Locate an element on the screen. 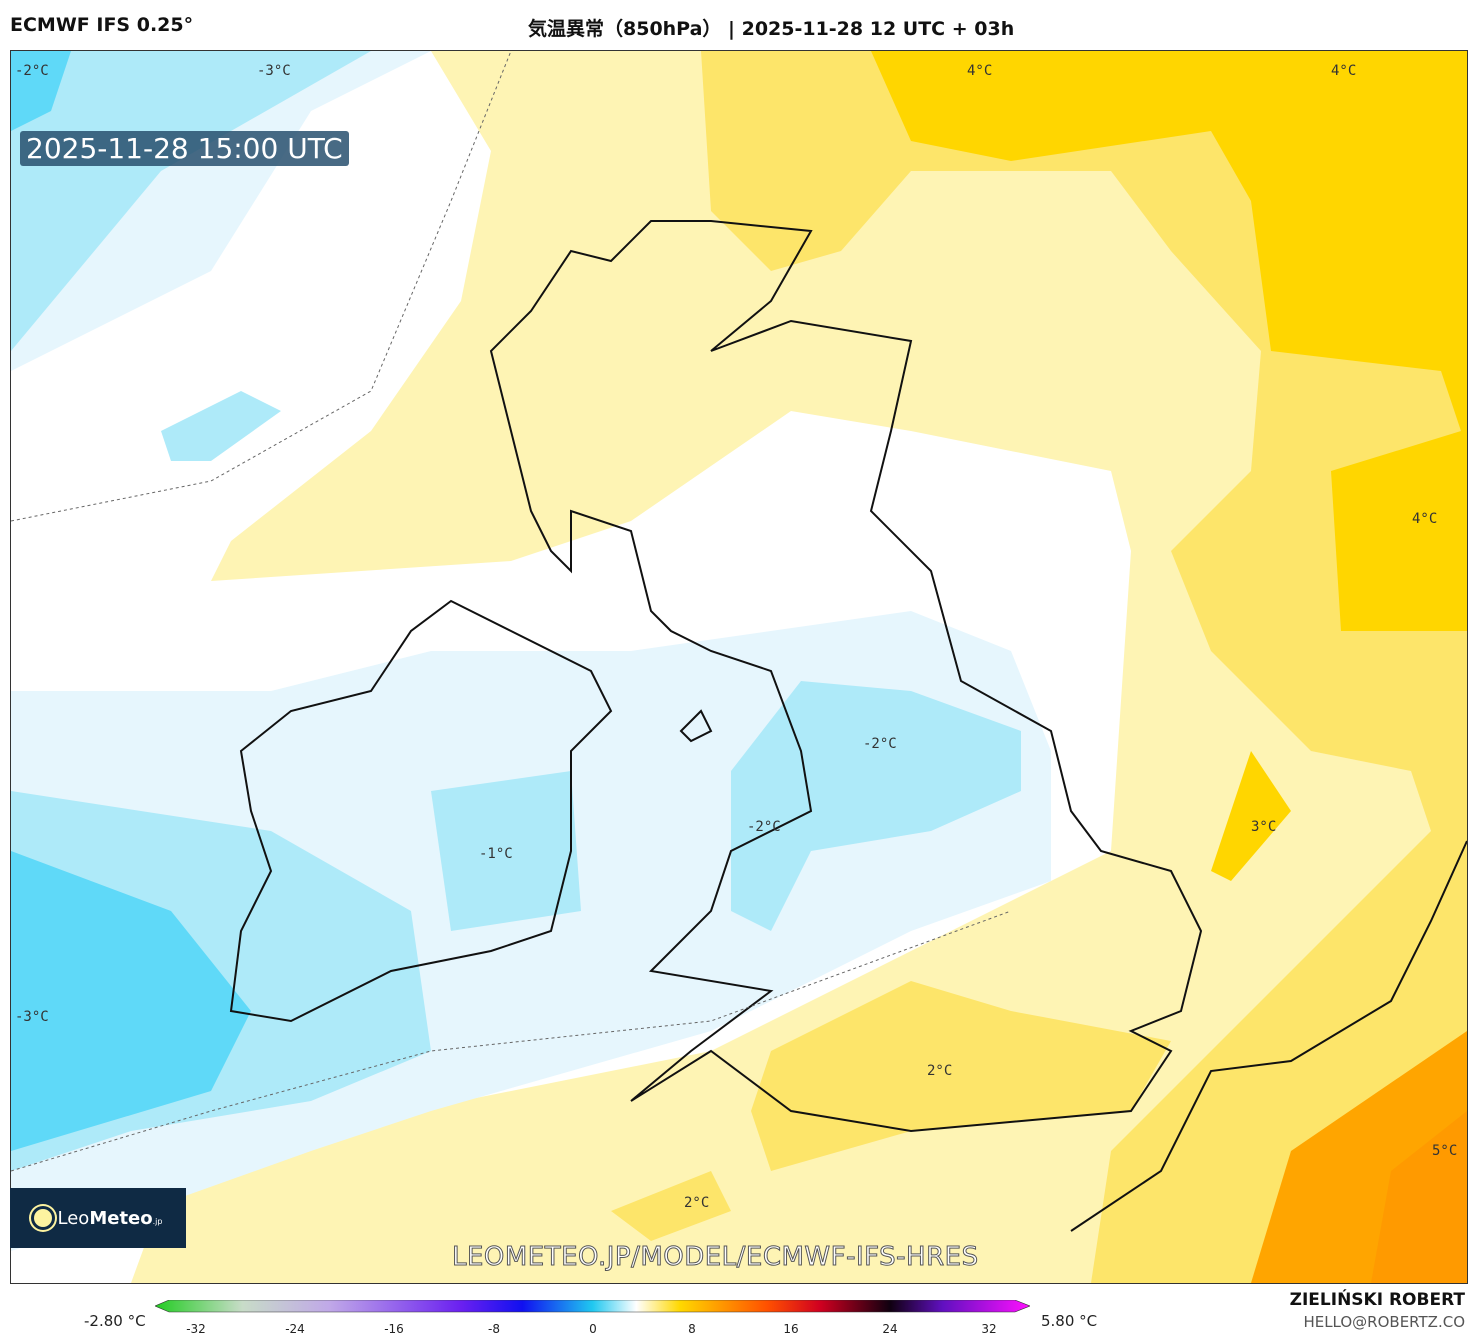  colorbar-min-label: -2.80 °C is located at coordinates (115, 1321).